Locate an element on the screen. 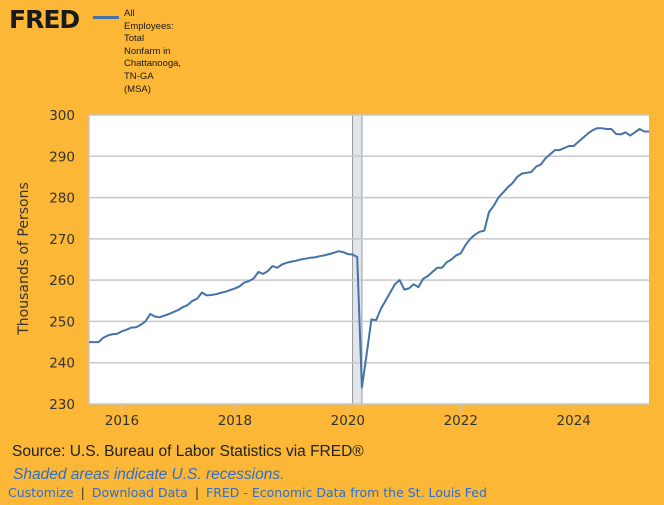 This screenshot has width=664, height=505. y-tick-label: 250 is located at coordinates (62, 322).